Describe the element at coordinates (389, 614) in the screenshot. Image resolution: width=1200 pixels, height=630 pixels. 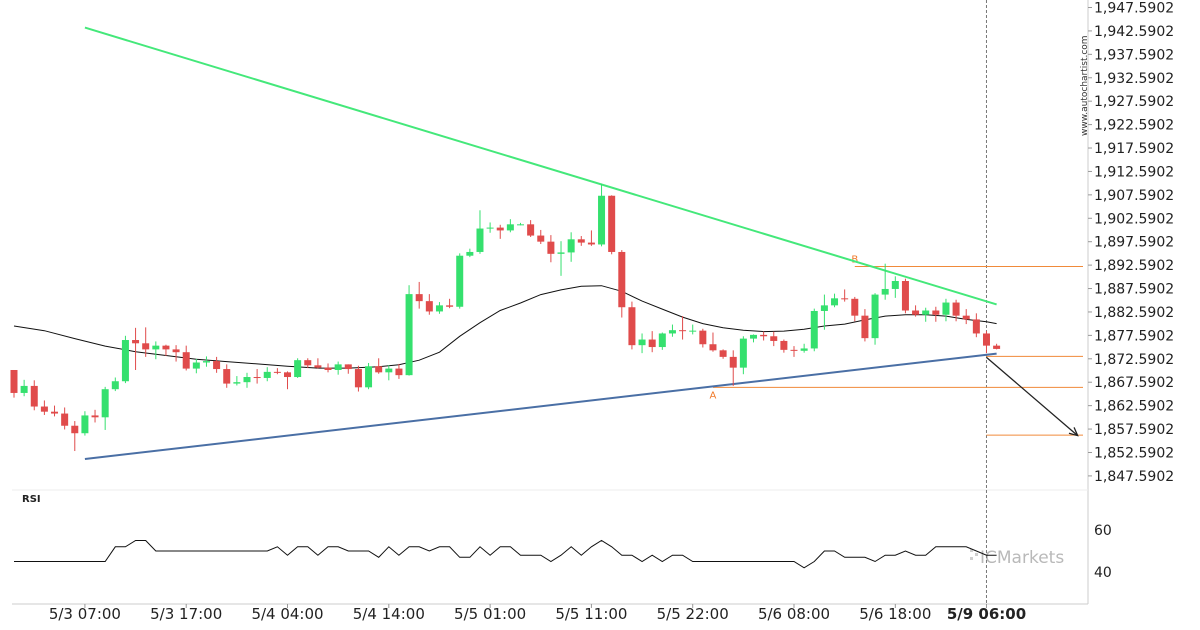
I see `time-tick-label: 5/4 14:00` at that location.